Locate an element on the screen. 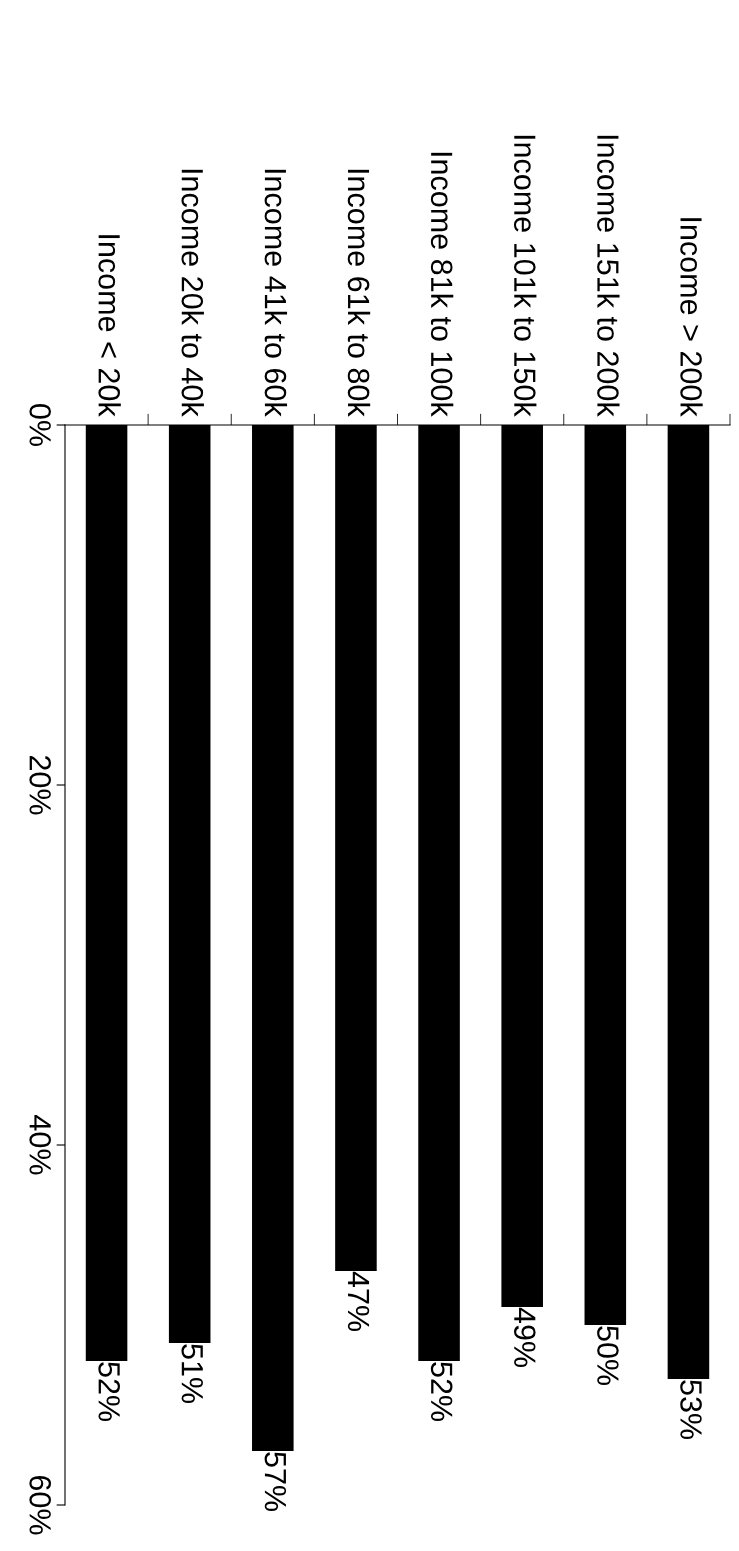 This screenshot has height=1551, width=739. y-tick-label: 20% is located at coordinates (40, 785).